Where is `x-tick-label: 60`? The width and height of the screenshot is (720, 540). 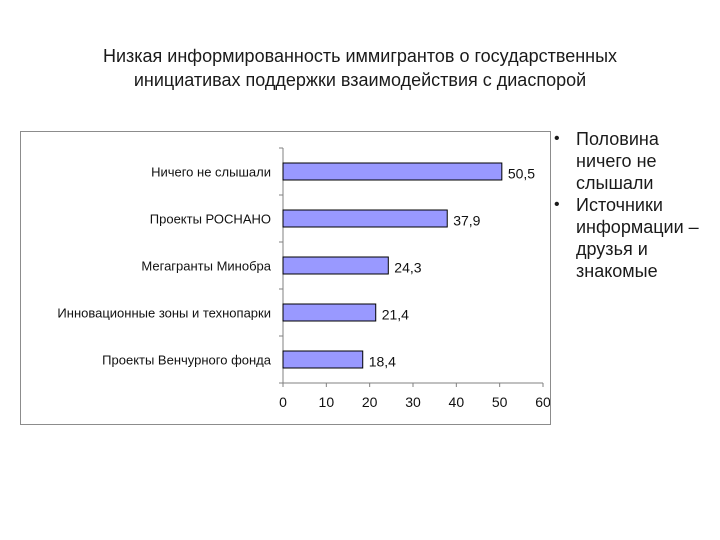
x-tick-label: 60 is located at coordinates (542, 402).